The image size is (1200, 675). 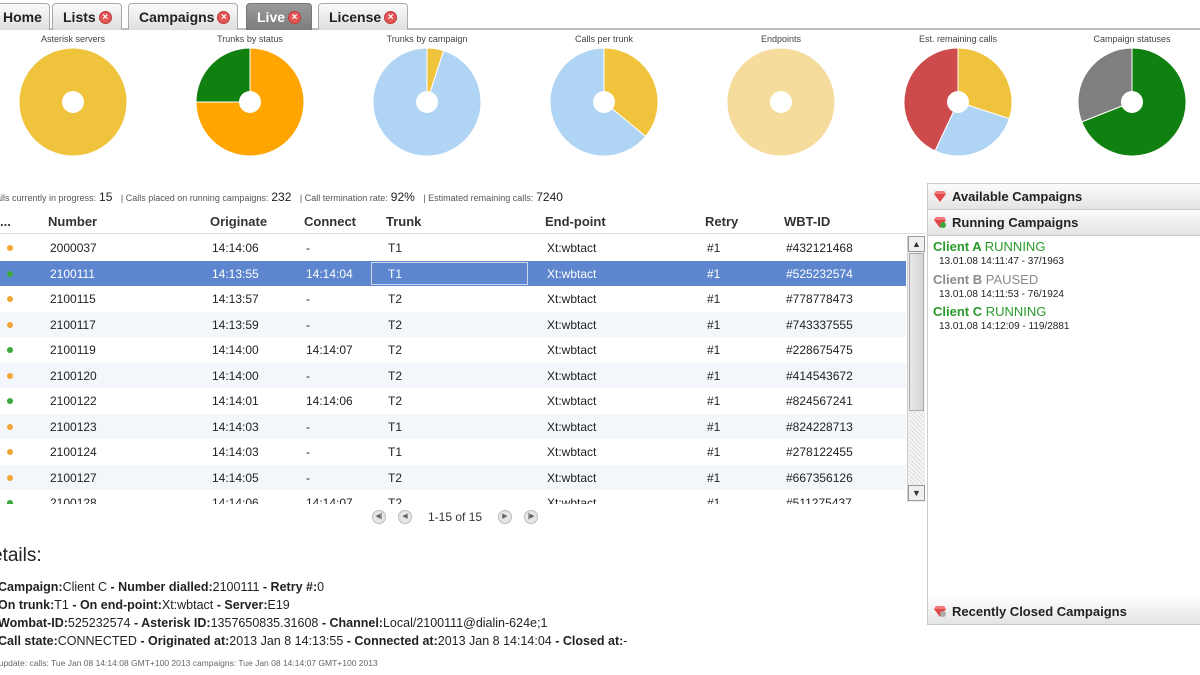 I want to click on table-row: 2100123 14:14:03 - T1 Xt:wbtact #1 #824228713, so click(x=453, y=426).